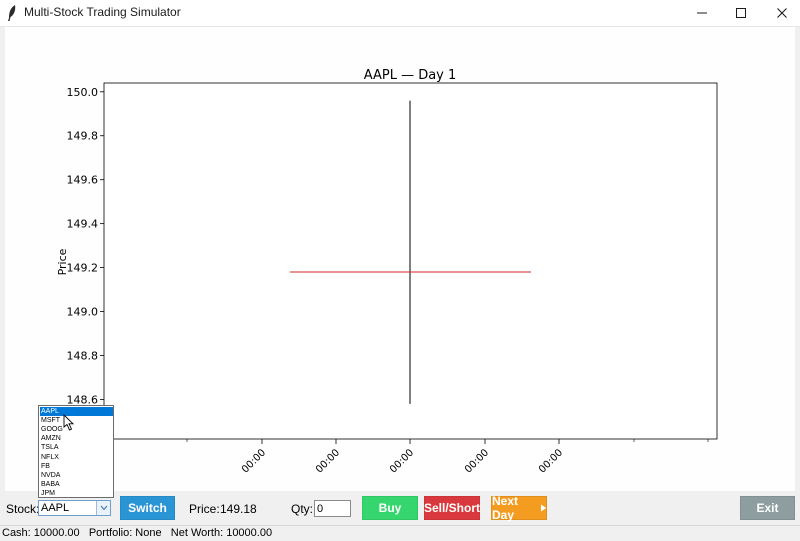 This screenshot has width=800, height=541. I want to click on dropdown-option-nflx: NFLX, so click(50, 457).